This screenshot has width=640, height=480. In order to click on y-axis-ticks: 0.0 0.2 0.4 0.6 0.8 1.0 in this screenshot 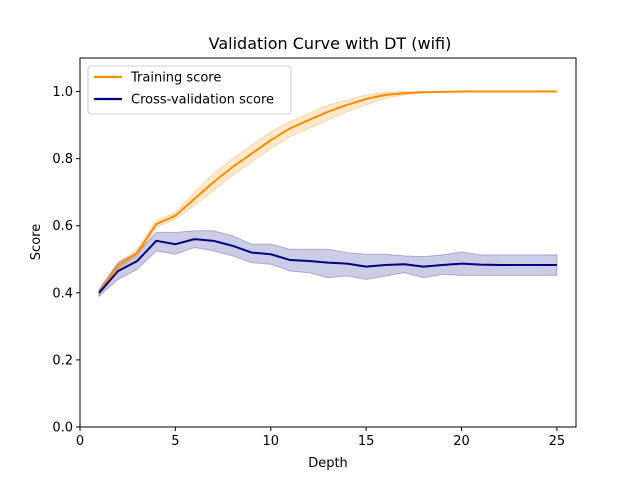, I will do `click(66, 260)`.